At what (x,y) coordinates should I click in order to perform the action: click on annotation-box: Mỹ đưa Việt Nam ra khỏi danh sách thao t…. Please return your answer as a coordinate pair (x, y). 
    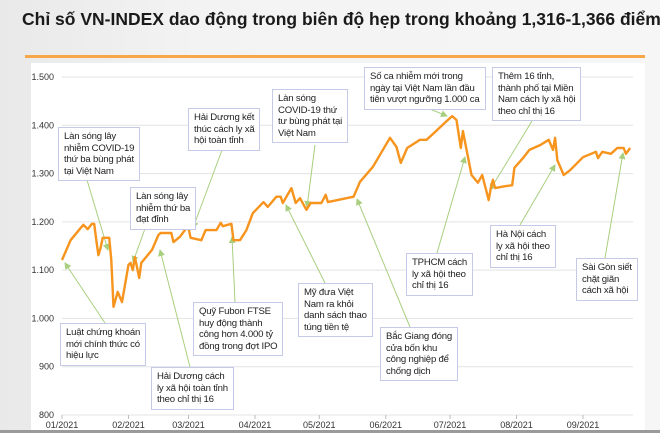
    Looking at the image, I should click on (335, 310).